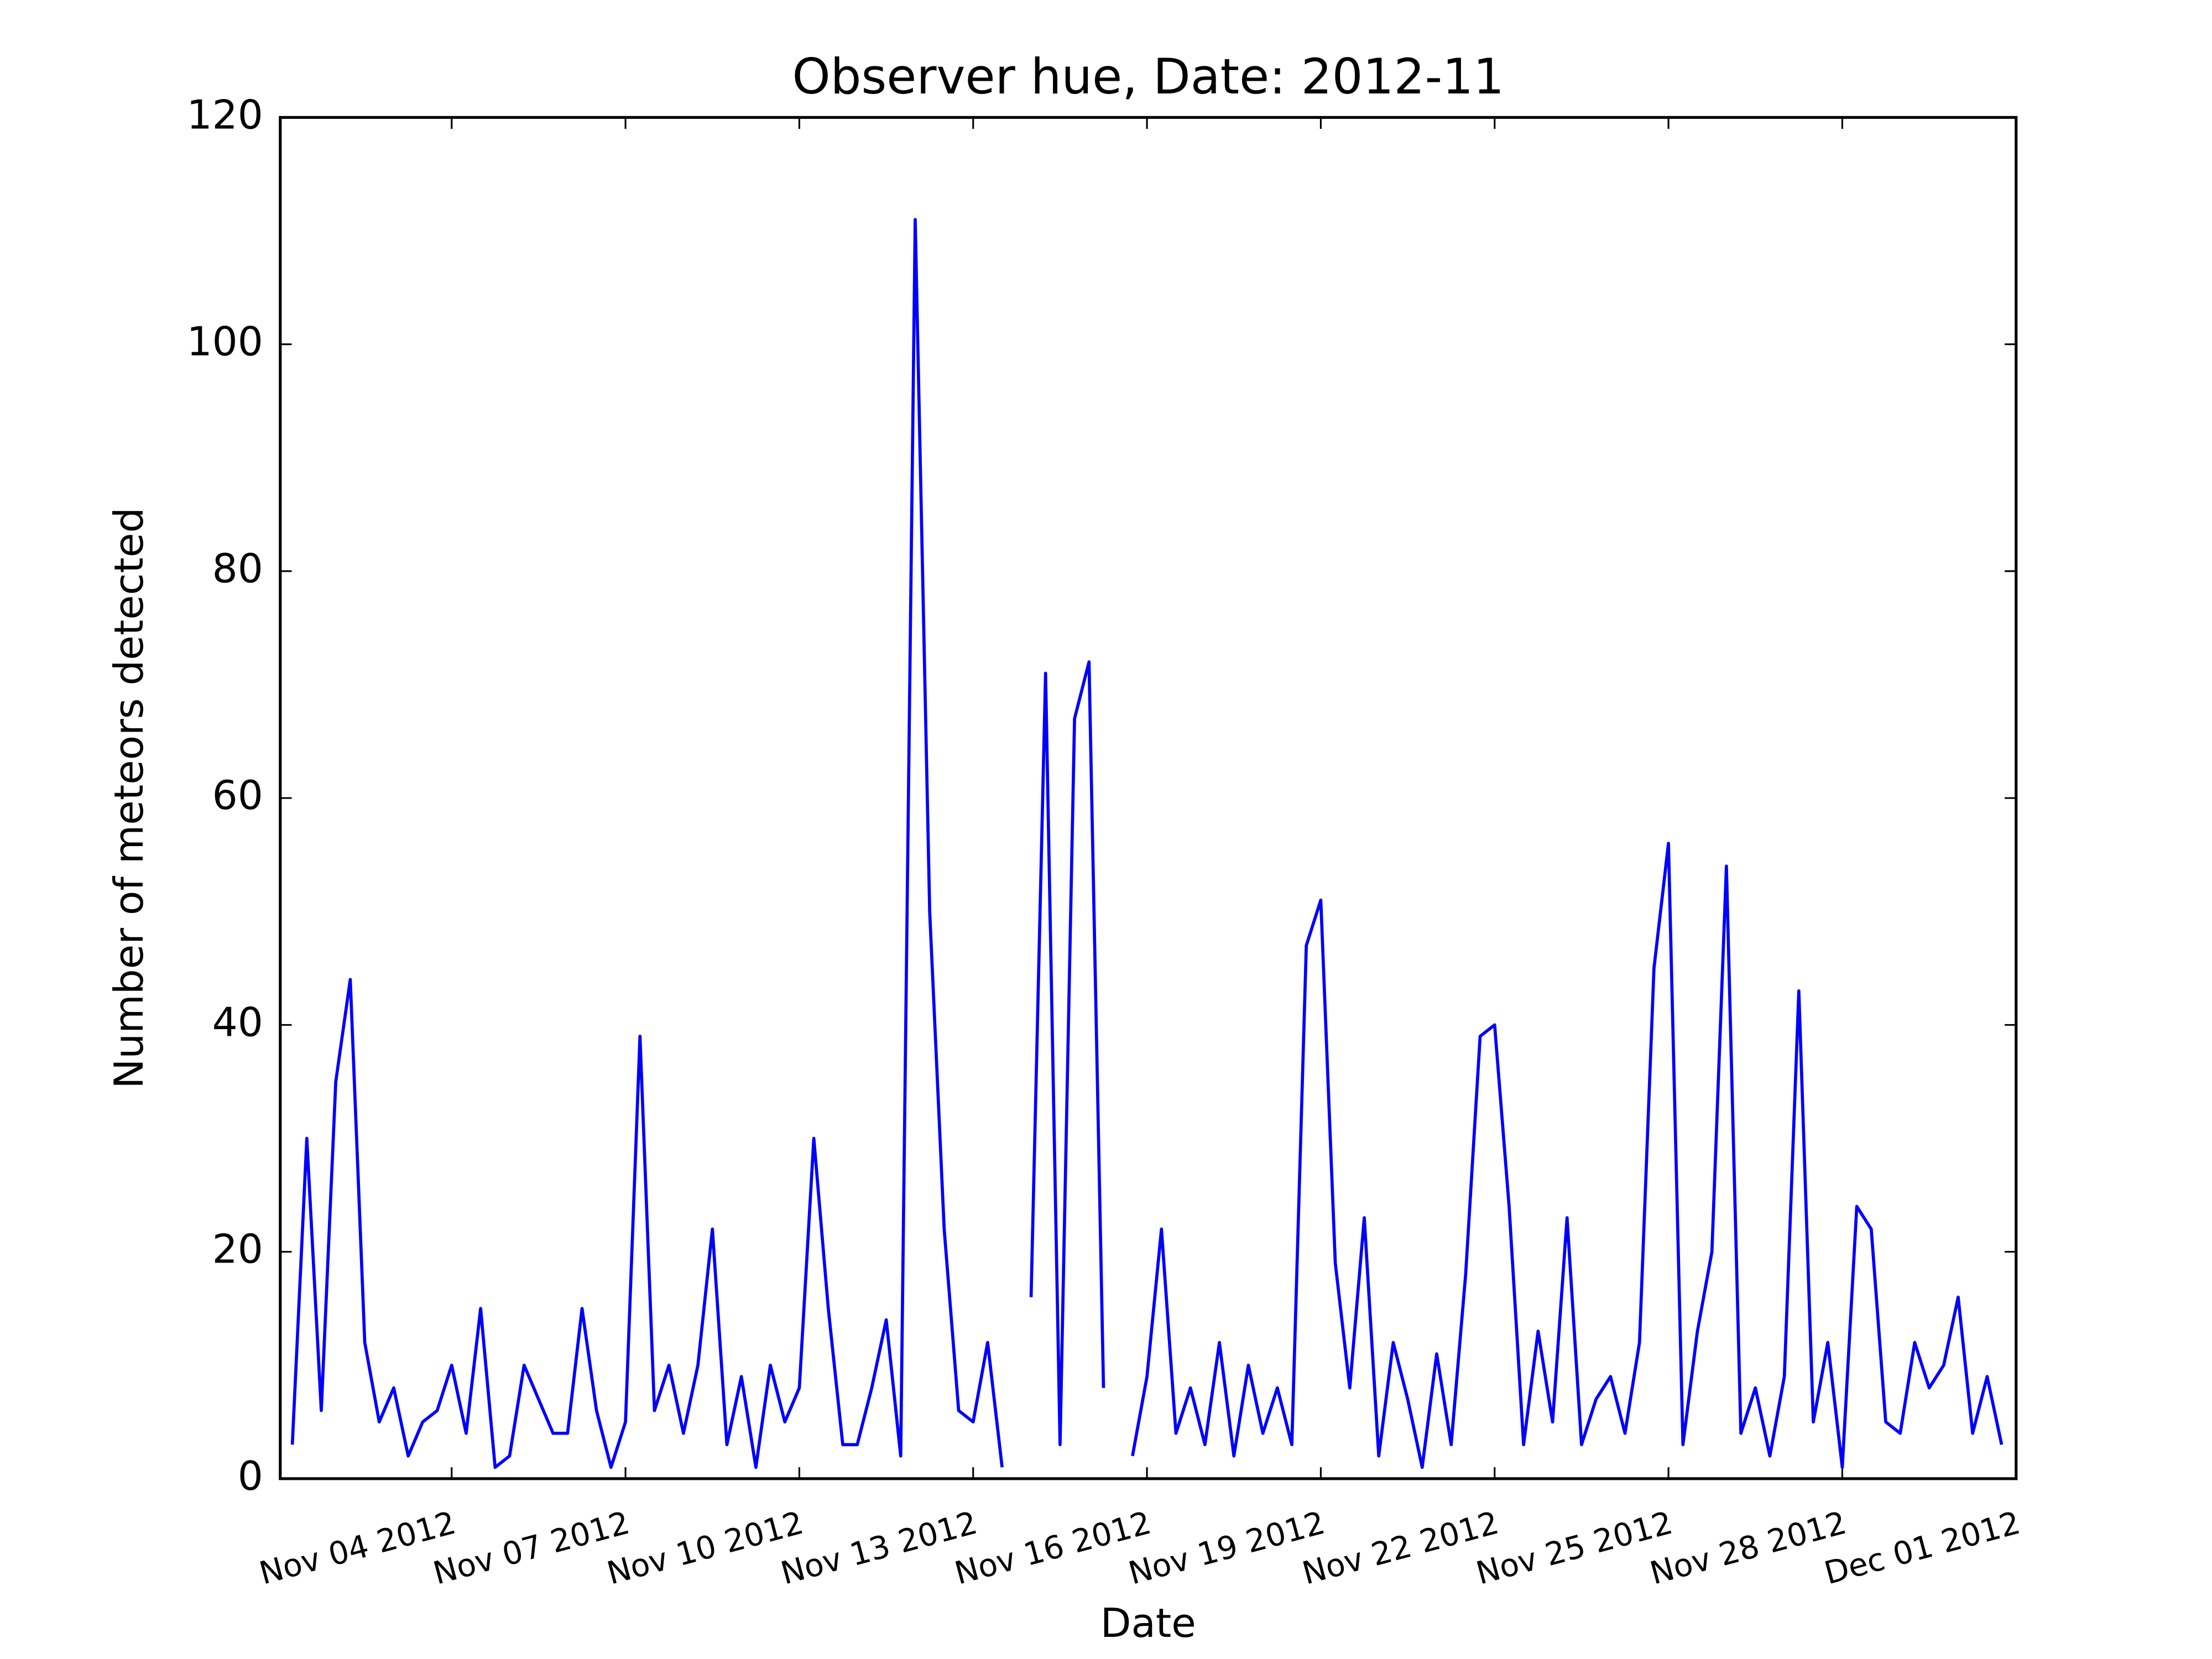 The height and width of the screenshot is (1659, 2212). I want to click on y-tick-label: 100, so click(225, 343).